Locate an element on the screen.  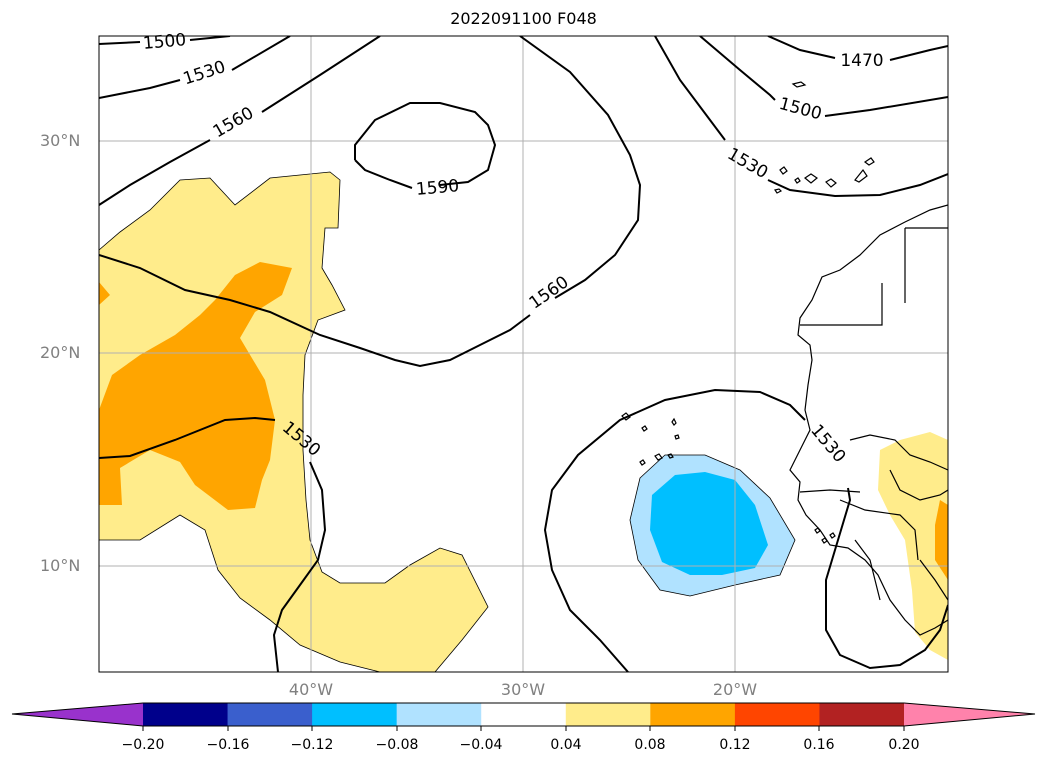
colorbar-tick-label: 0.12 is located at coordinates (735, 745).